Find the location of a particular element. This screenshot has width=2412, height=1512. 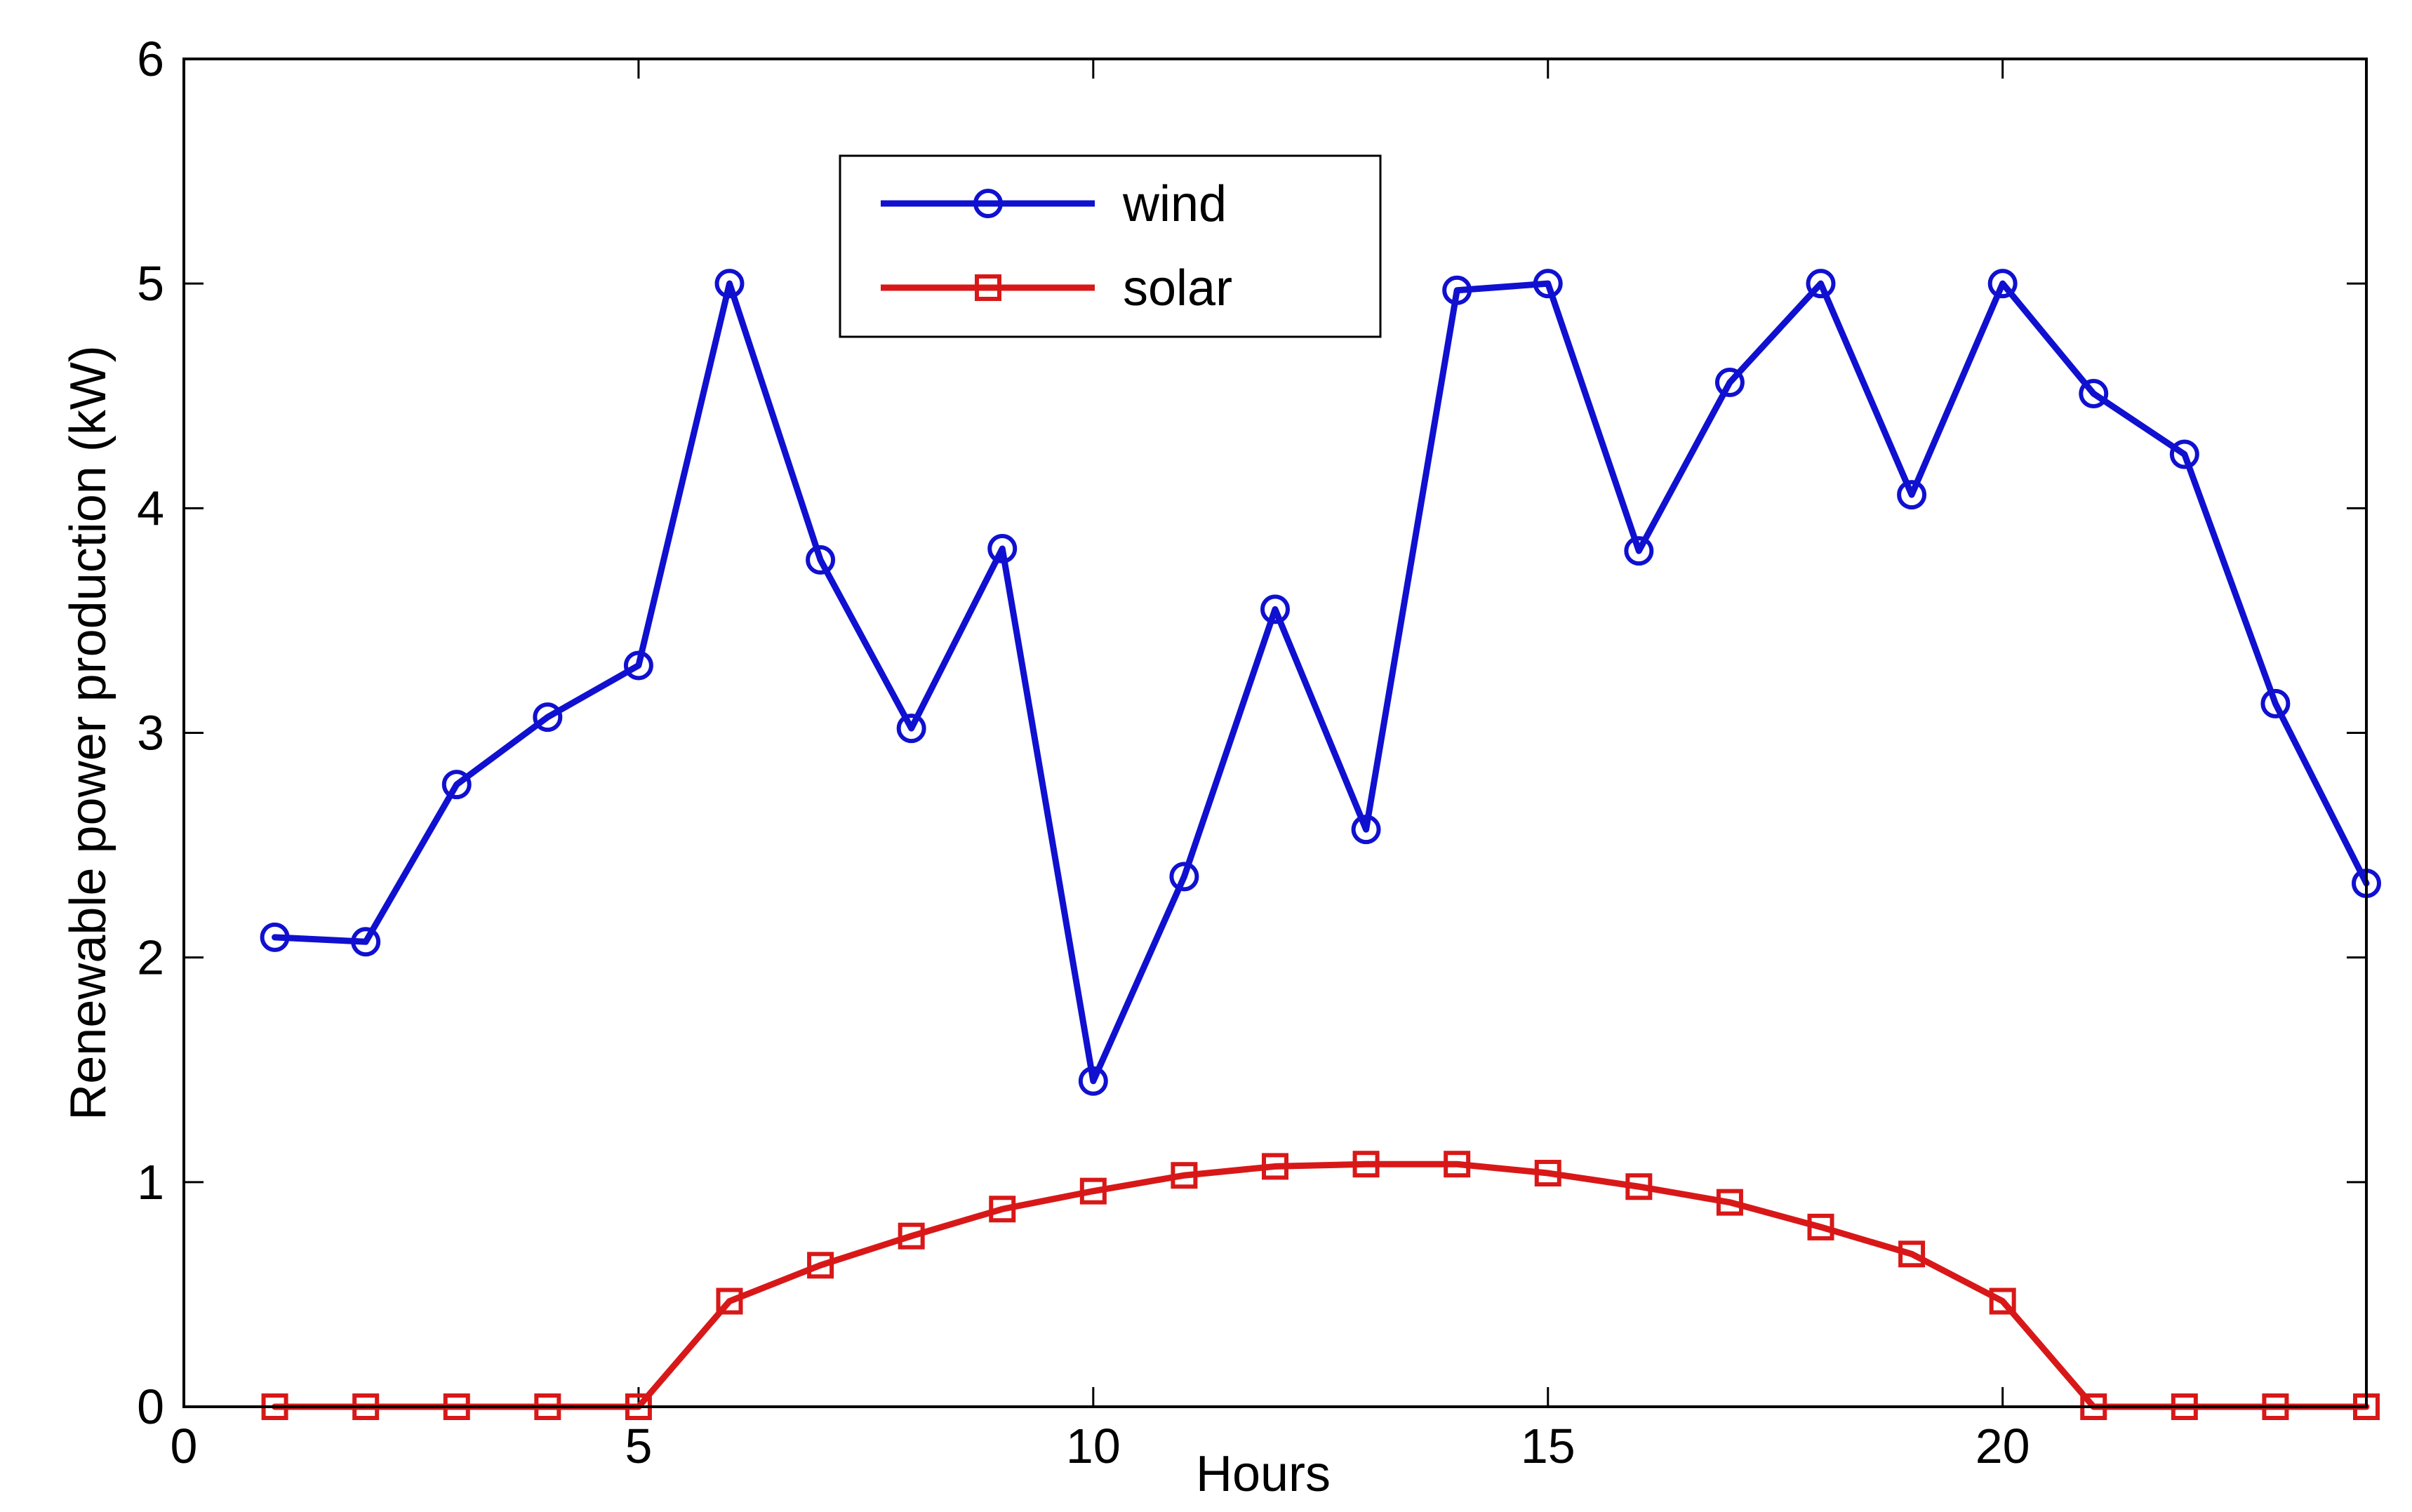

legend-marker-solar is located at coordinates (988, 287).